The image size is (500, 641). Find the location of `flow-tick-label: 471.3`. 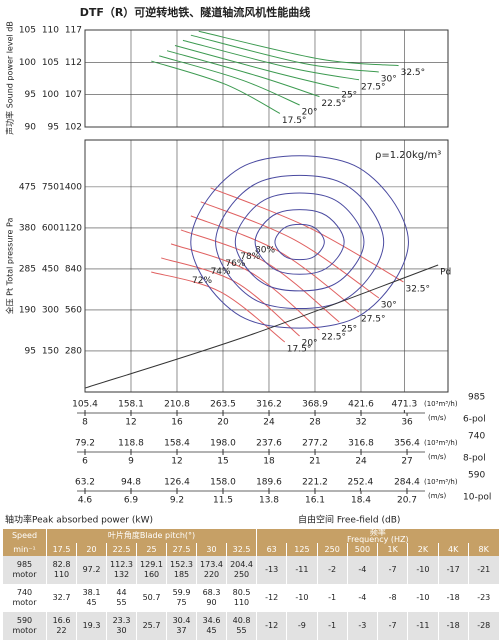

flow-tick-label: 471.3 is located at coordinates (404, 405).